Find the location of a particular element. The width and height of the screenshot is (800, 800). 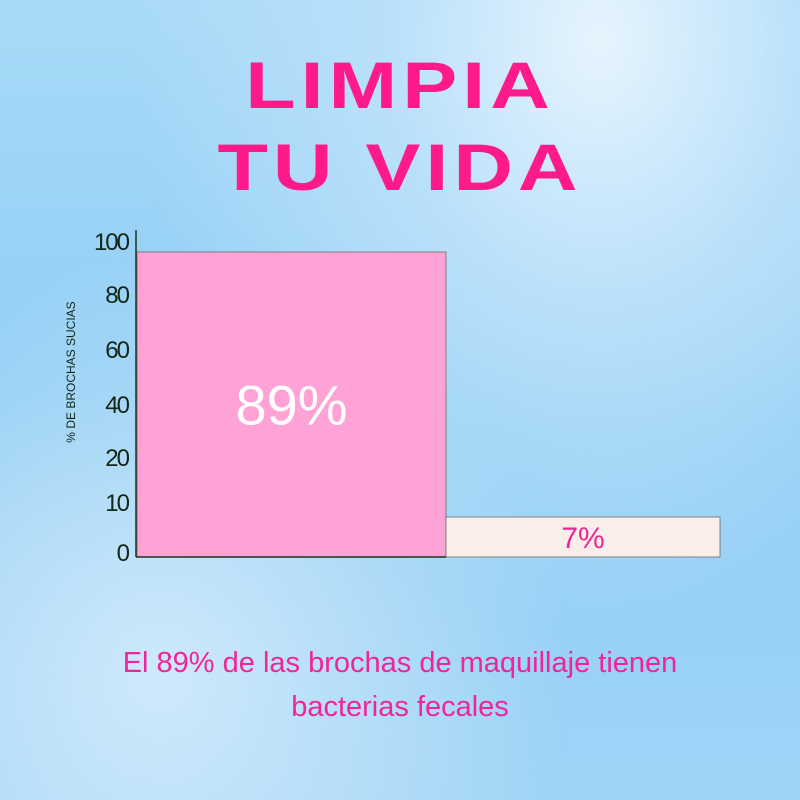

title-line-2: TU VIDA is located at coordinates (400, 167).